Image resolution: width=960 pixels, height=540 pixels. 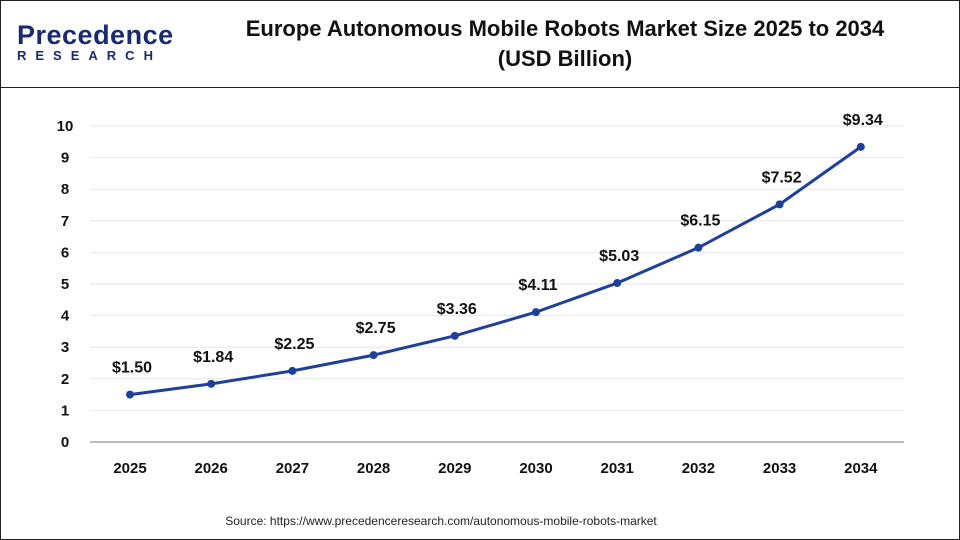 I want to click on data-label: $2.75, so click(x=376, y=328).